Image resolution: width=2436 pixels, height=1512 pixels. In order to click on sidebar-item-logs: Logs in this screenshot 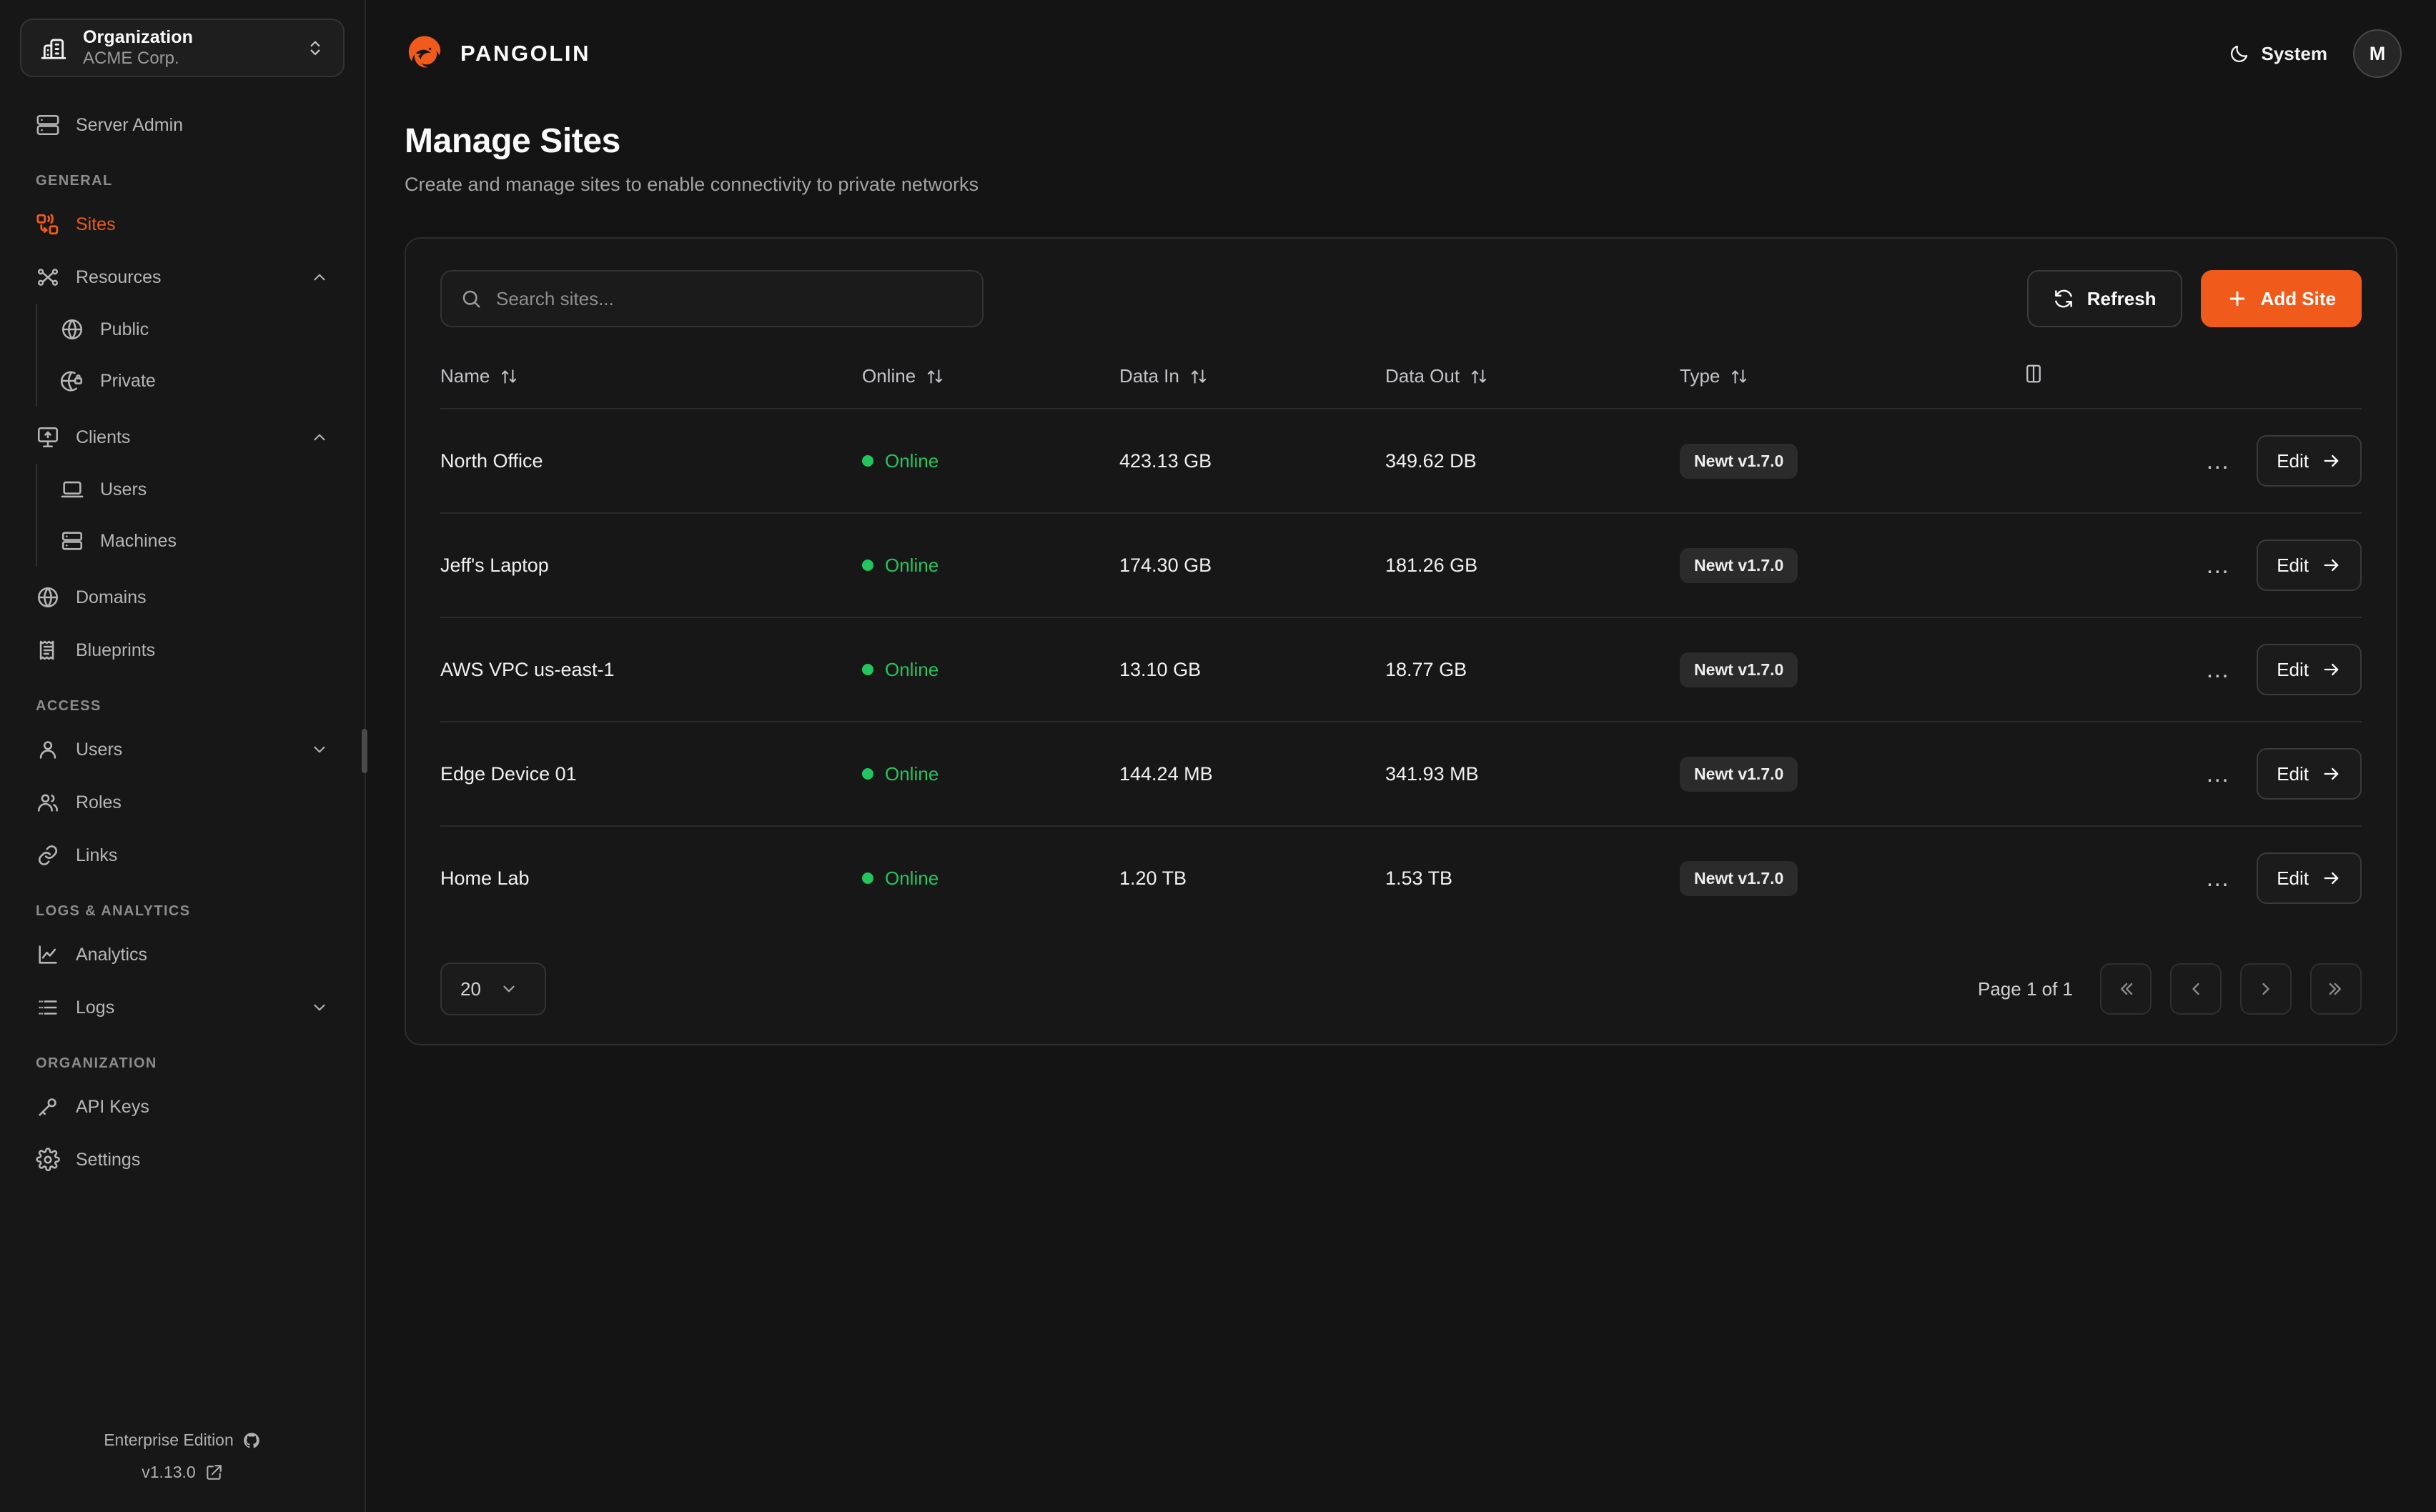, I will do `click(182, 1008)`.